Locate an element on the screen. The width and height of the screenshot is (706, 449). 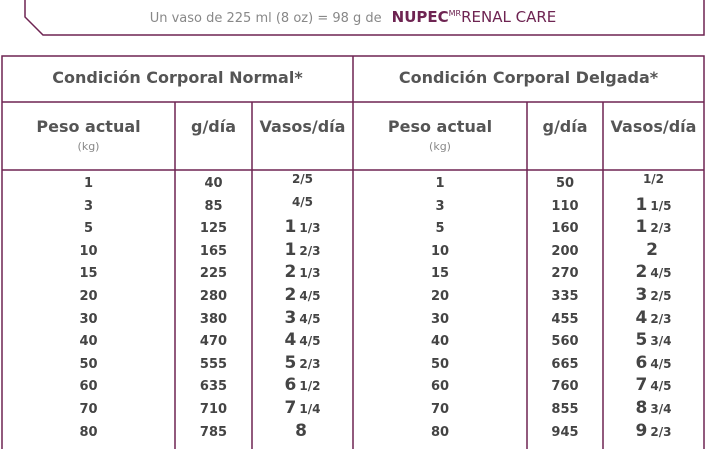
whole: 3 is located at coordinates (290, 317).